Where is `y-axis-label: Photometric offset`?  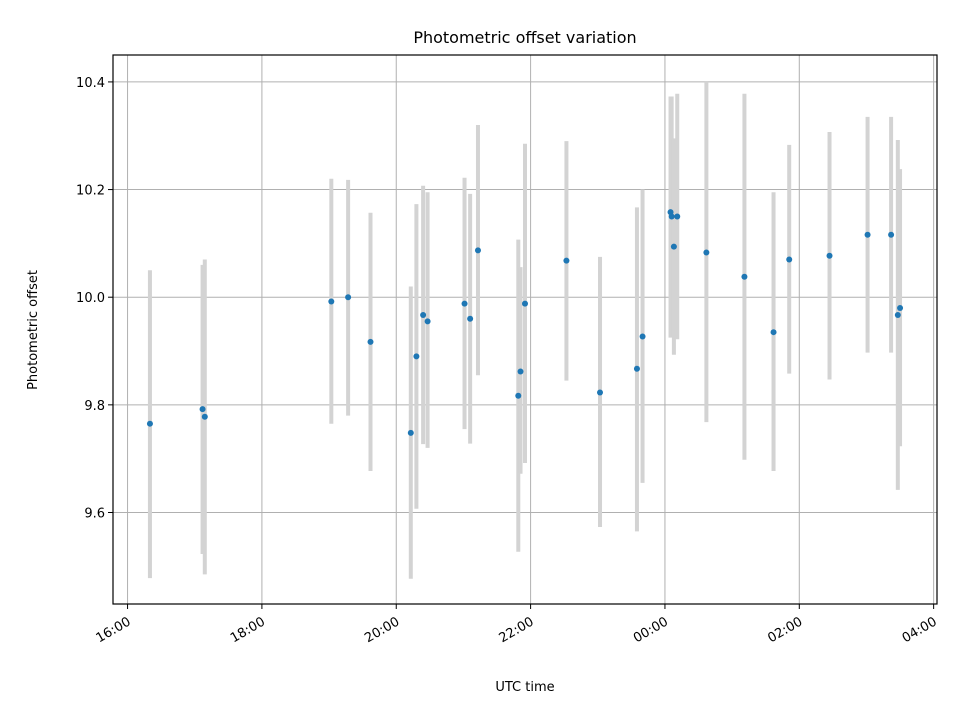
y-axis-label: Photometric offset is located at coordinates (33, 330).